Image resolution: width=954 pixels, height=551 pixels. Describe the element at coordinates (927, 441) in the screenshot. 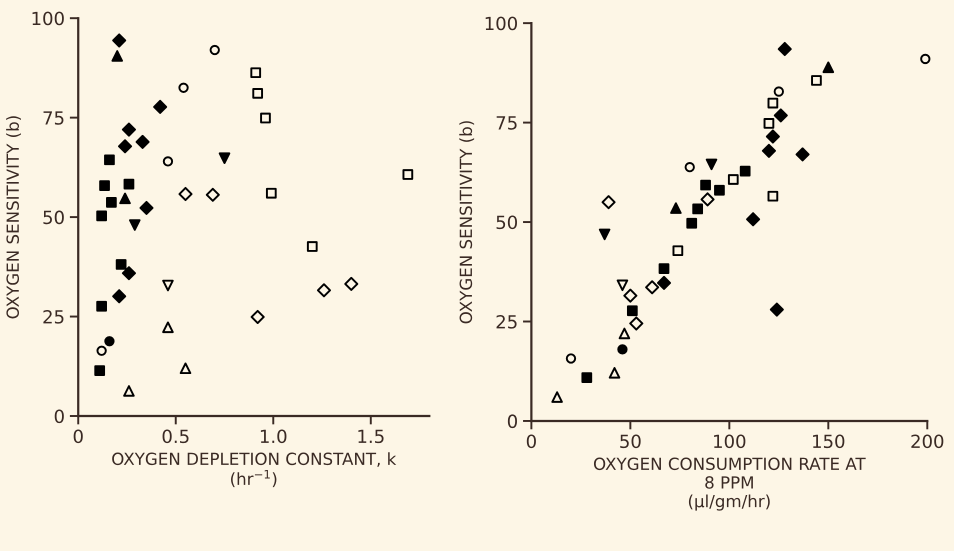

I see `x-tick-label: 200` at that location.